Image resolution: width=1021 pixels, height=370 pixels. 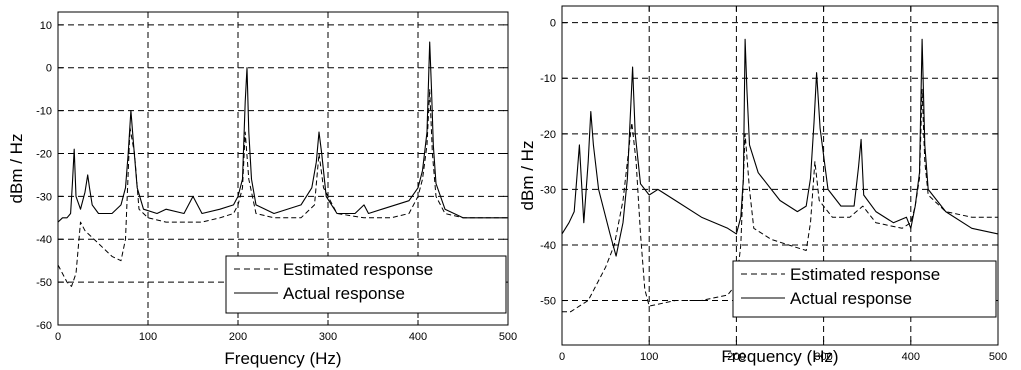 What do you see at coordinates (46, 26) in the screenshot?
I see `y-tick-label: 10` at bounding box center [46, 26].